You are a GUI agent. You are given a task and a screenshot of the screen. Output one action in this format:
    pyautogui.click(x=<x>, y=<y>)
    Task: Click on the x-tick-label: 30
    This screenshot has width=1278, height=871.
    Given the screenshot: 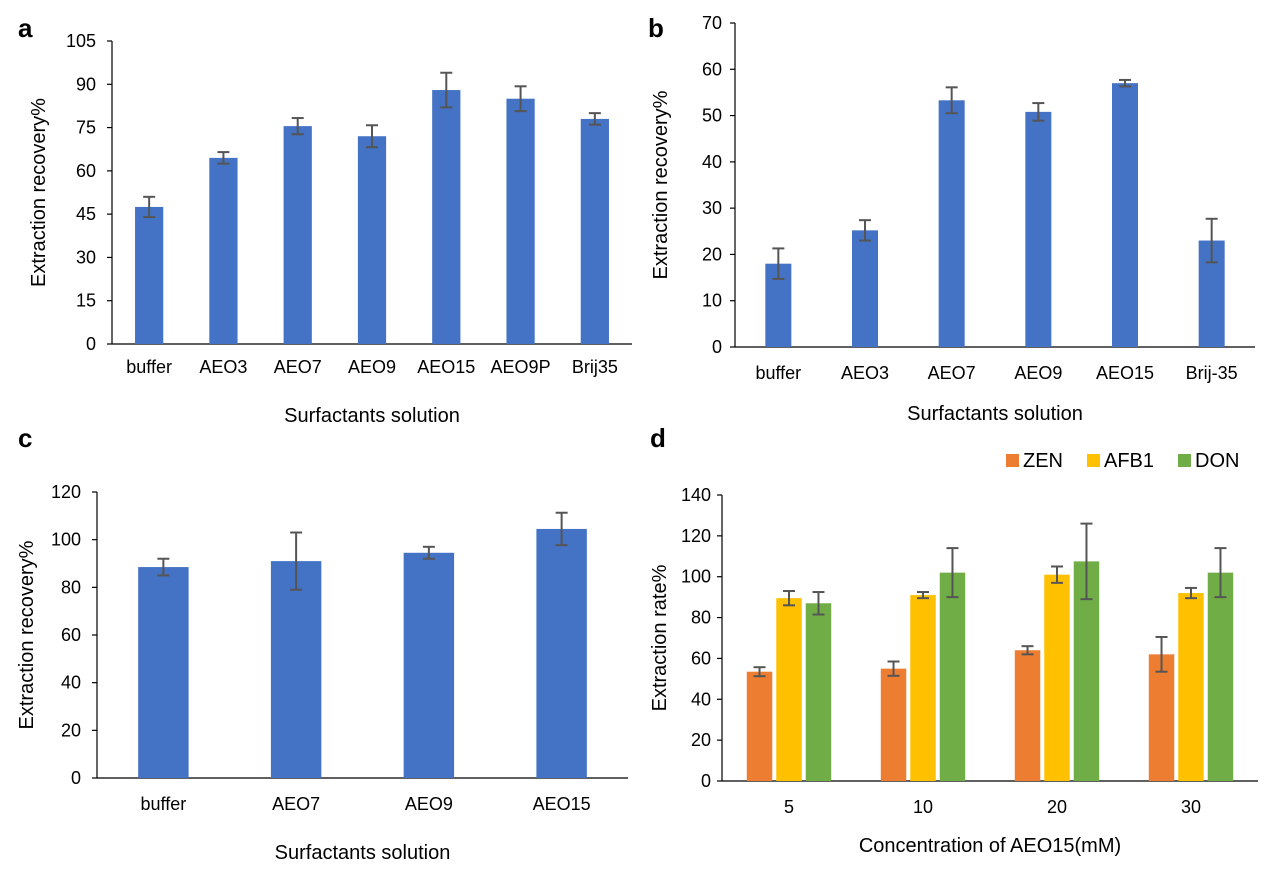 What is the action you would take?
    pyautogui.click(x=1191, y=807)
    